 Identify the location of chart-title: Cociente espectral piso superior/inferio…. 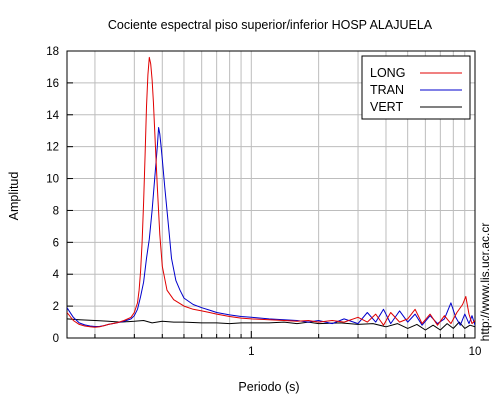
(270, 25).